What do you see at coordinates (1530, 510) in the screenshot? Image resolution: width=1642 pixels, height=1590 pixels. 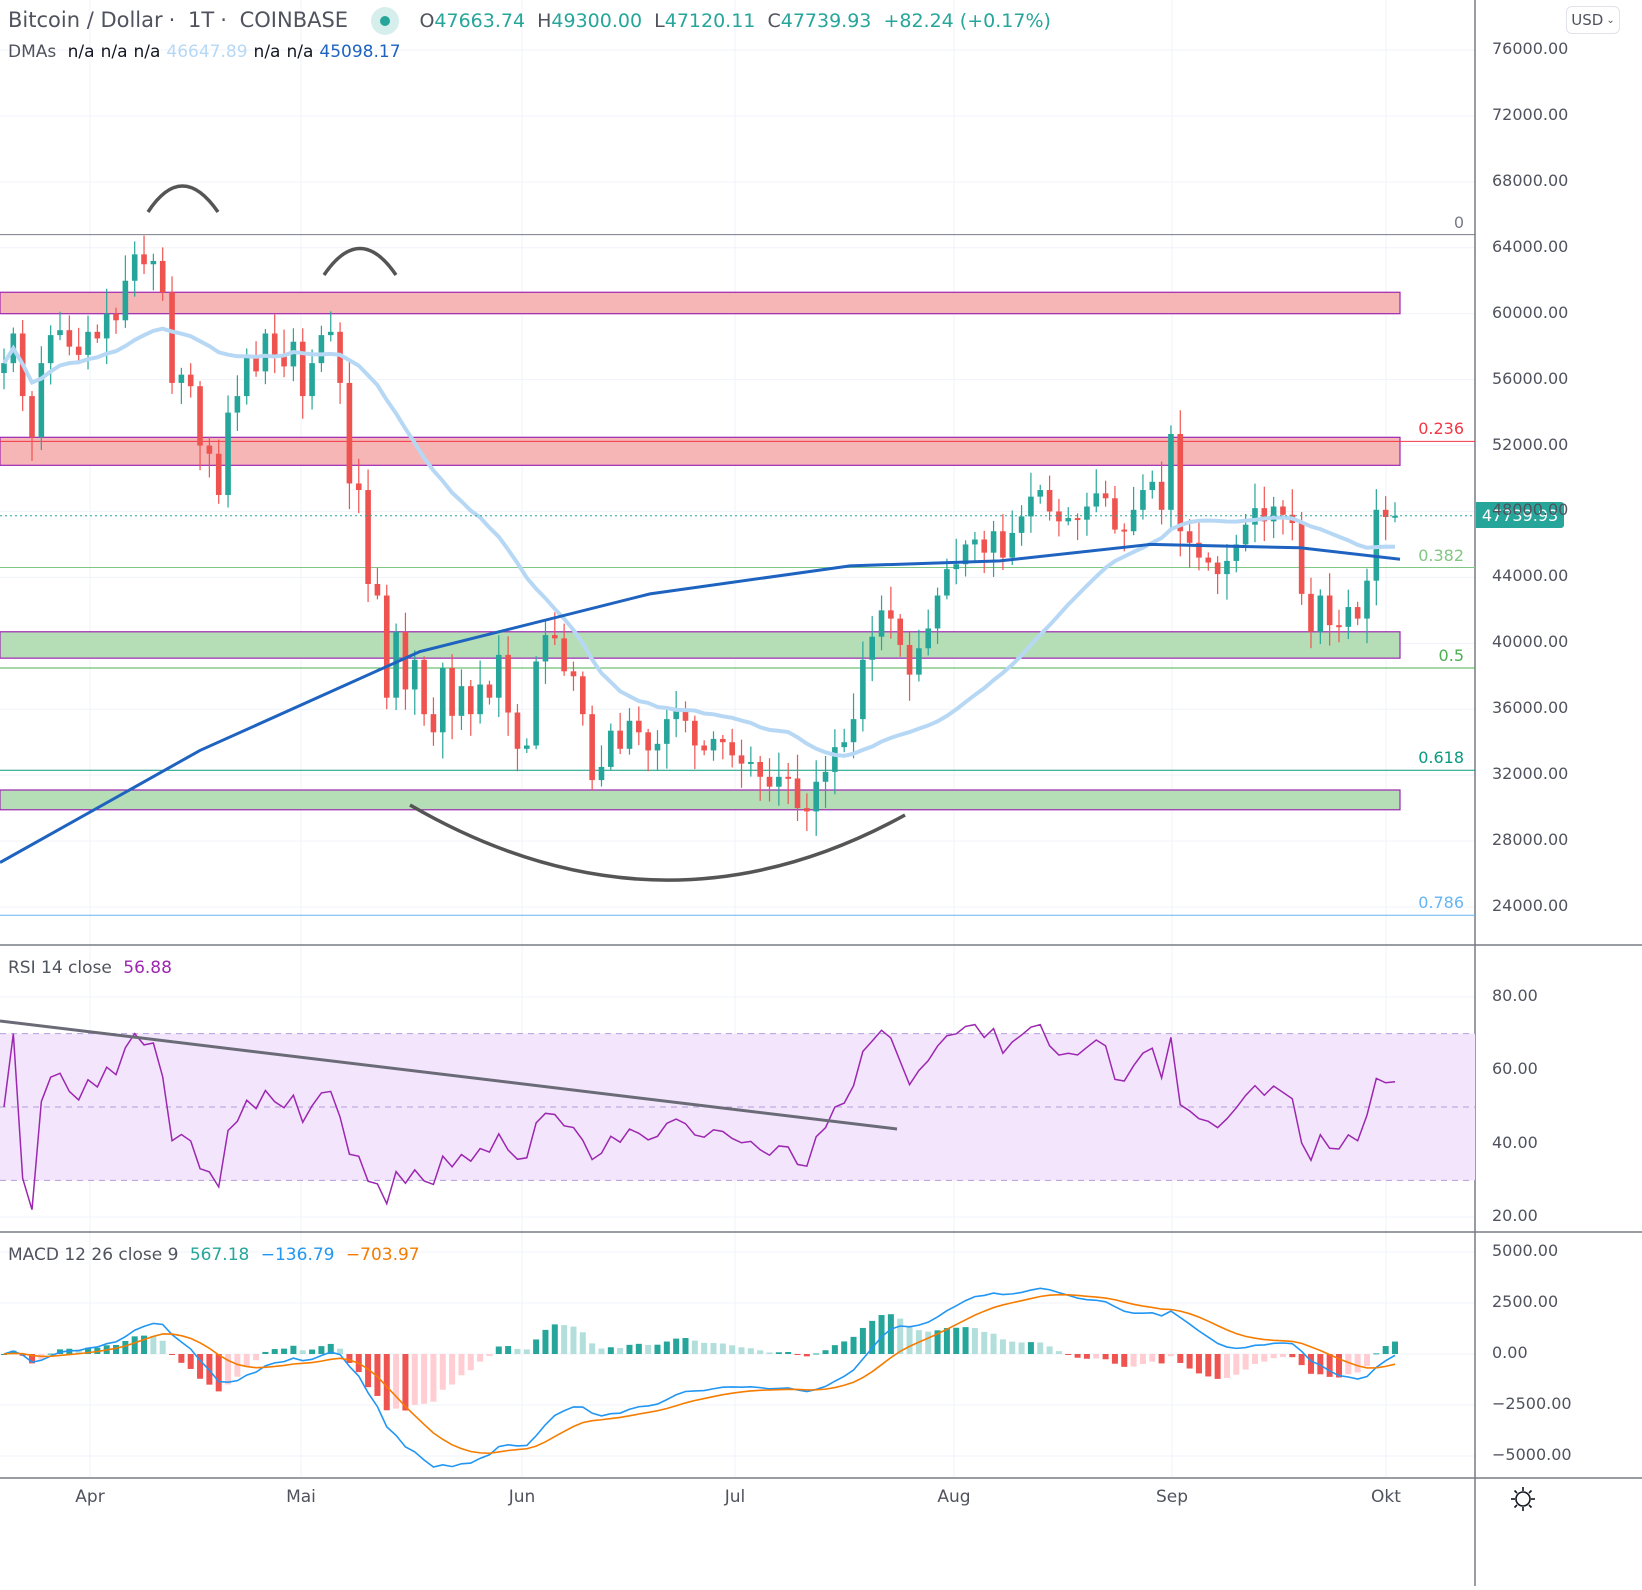 I see `price-tick: 48000.00` at bounding box center [1530, 510].